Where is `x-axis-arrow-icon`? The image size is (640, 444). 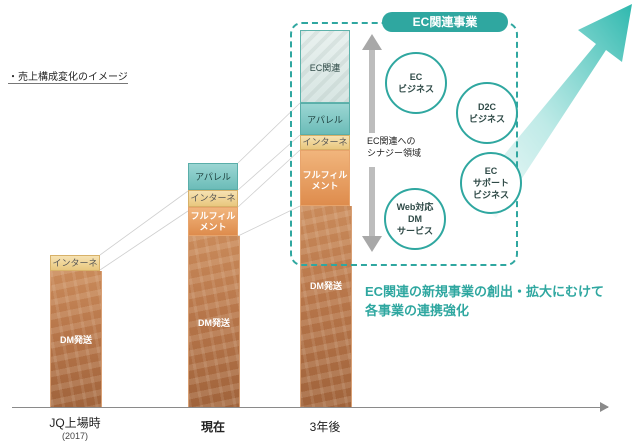 x-axis-arrow-icon is located at coordinates (604, 407).